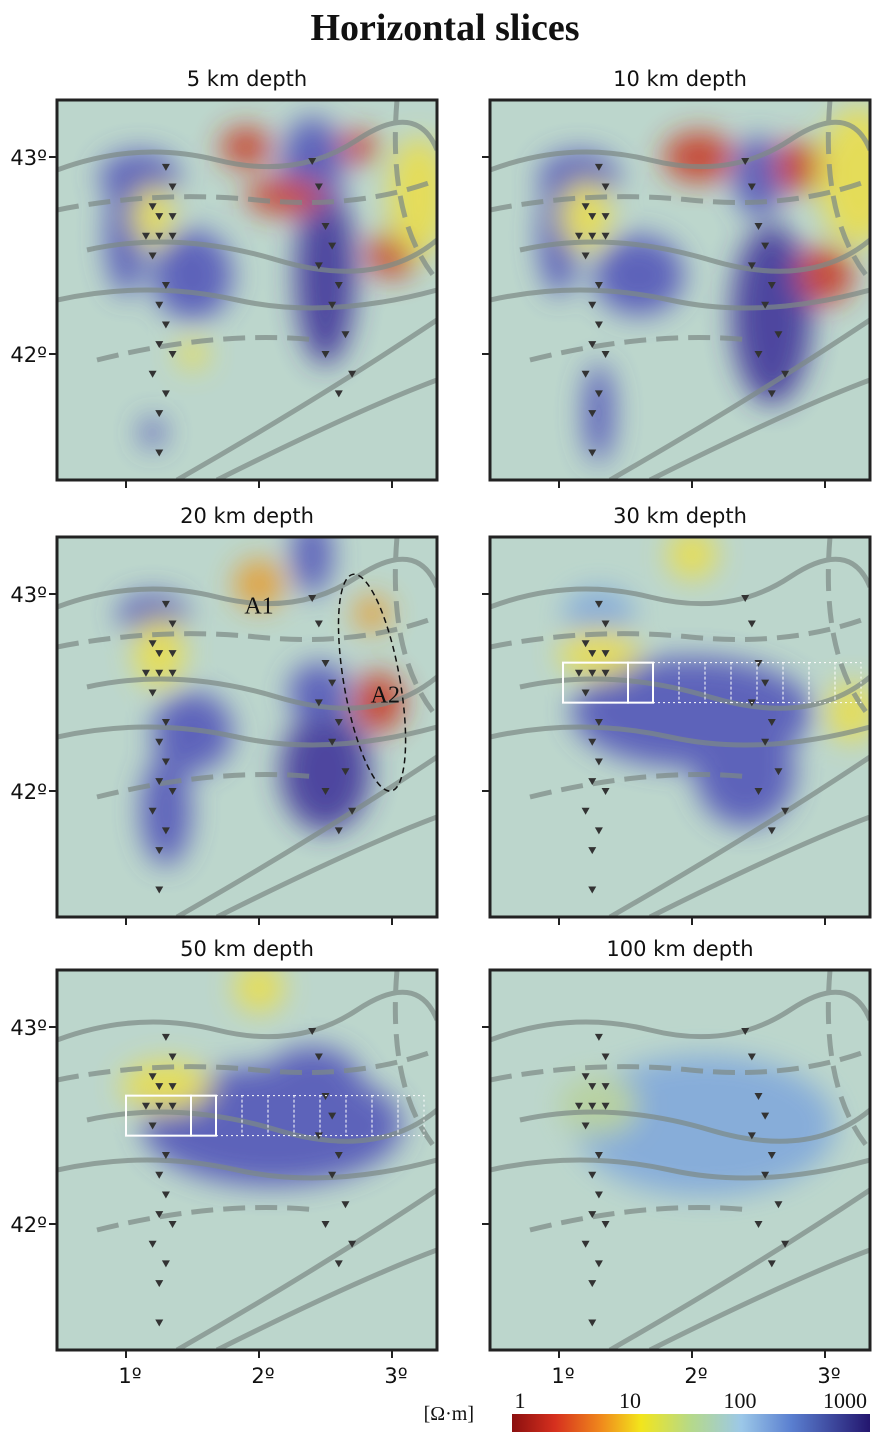 The height and width of the screenshot is (1432, 872). I want to click on y-tick-label: 43º, so click(28, 158).